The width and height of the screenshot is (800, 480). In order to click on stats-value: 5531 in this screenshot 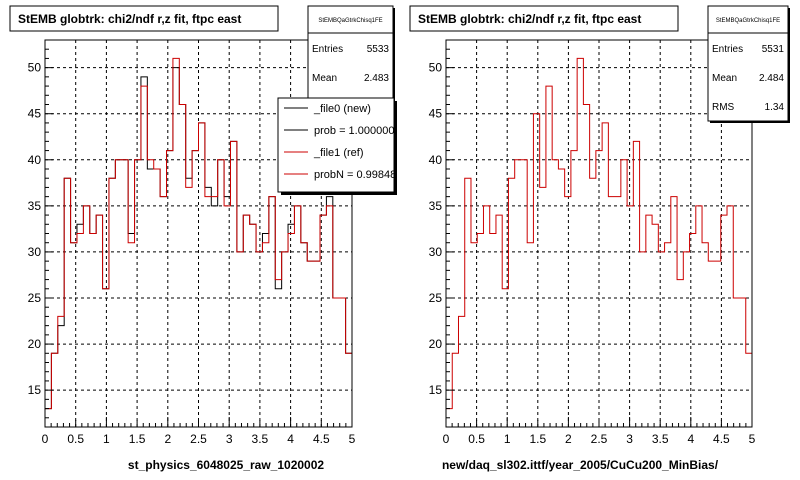, I will do `click(773, 49)`.